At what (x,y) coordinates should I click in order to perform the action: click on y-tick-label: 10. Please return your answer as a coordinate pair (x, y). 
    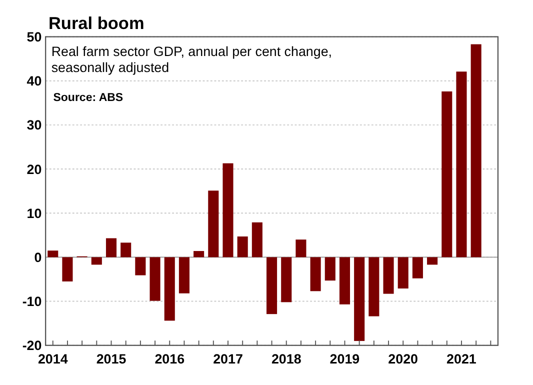
    Looking at the image, I should click on (34, 213).